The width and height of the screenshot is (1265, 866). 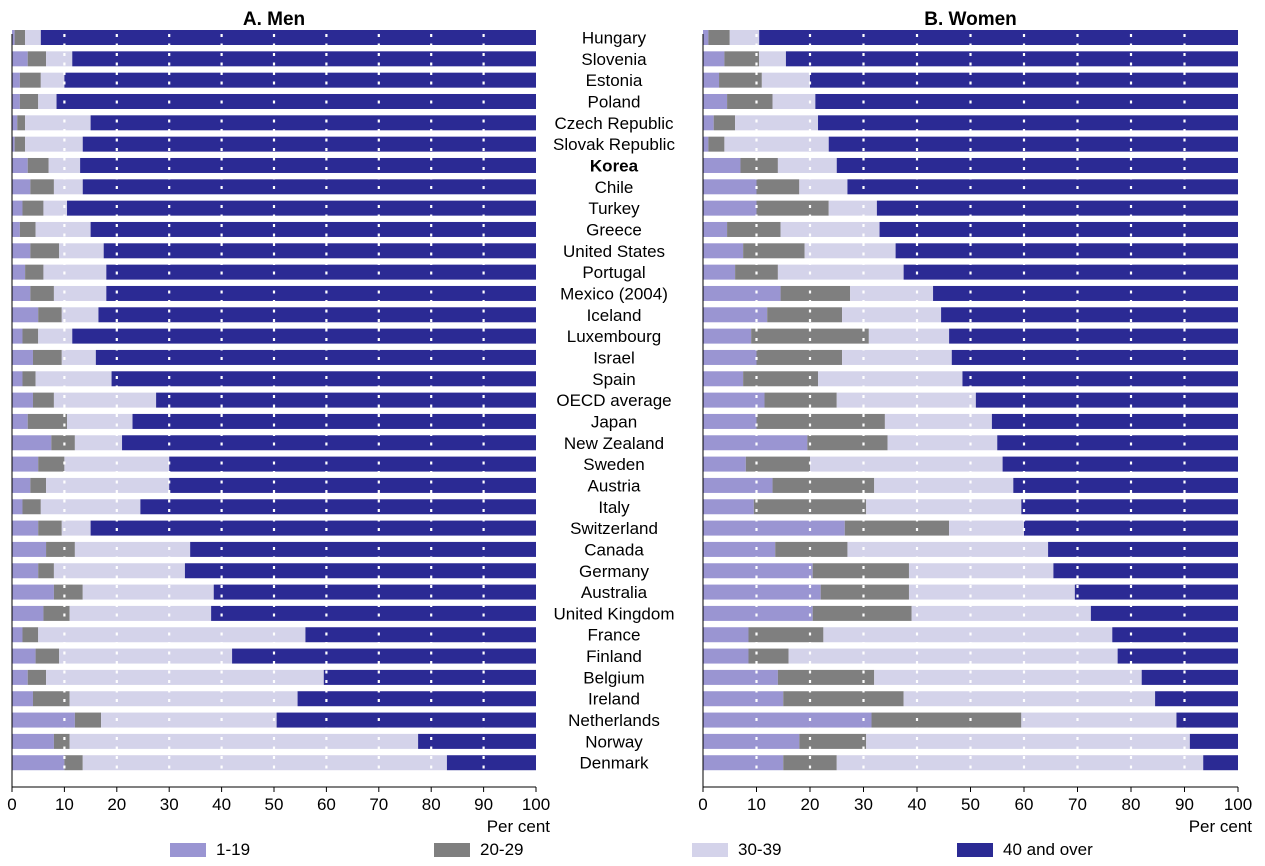 I want to click on category-label-czech-republic: Czech Republic, so click(x=614, y=123).